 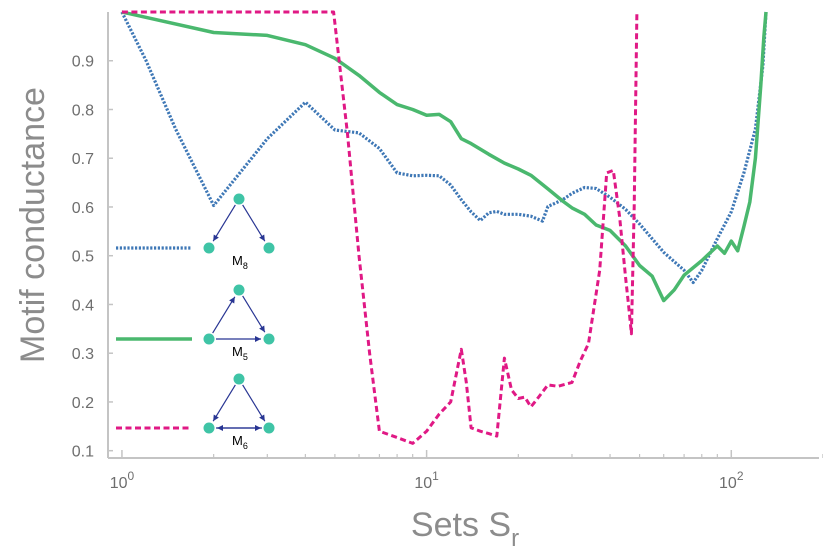 What do you see at coordinates (461, 525) in the screenshot?
I see `x-axis-title-main: Sets S` at bounding box center [461, 525].